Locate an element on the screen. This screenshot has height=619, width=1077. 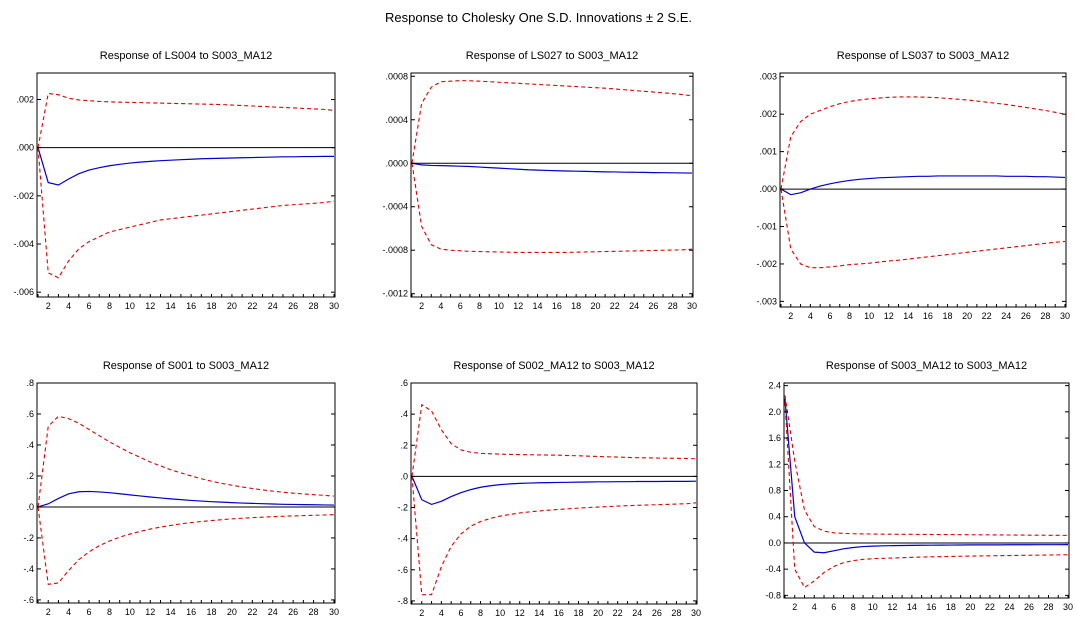
y-tick-label: -.0012 is located at coordinates (395, 294).